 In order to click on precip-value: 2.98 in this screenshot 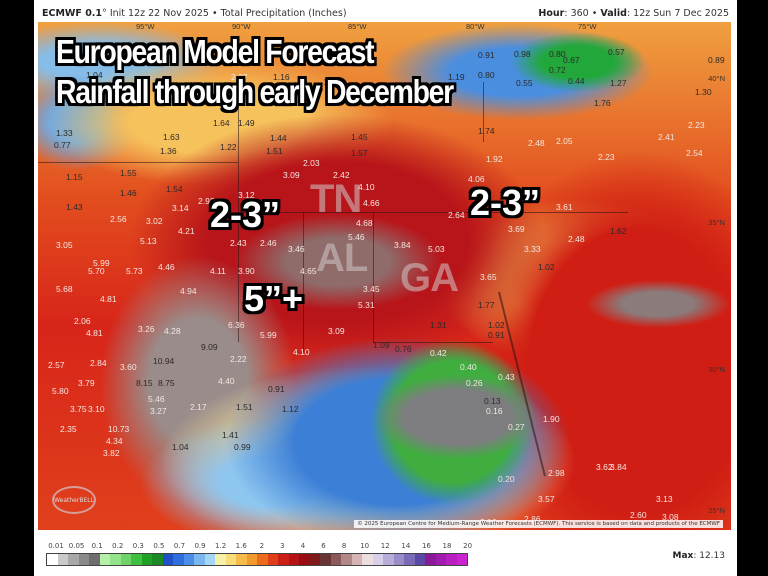, I will do `click(556, 473)`.